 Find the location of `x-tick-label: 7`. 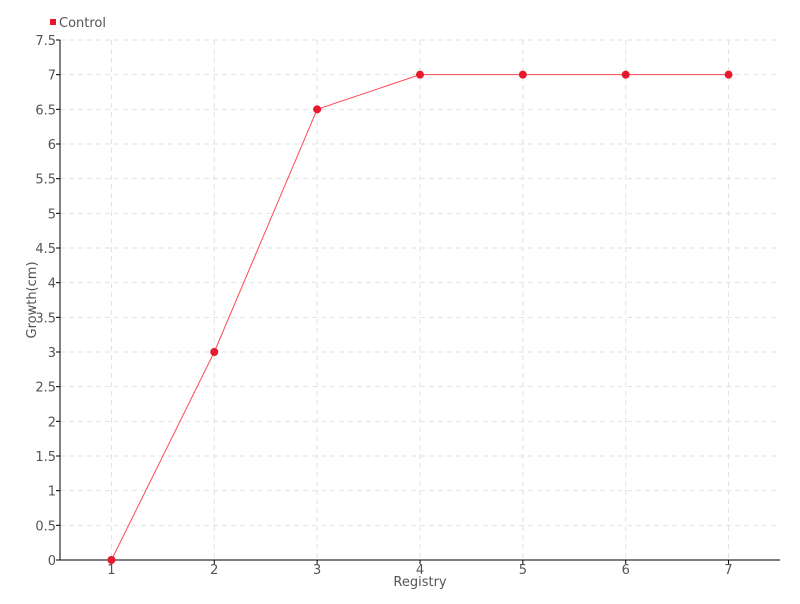

x-tick-label: 7 is located at coordinates (728, 570).